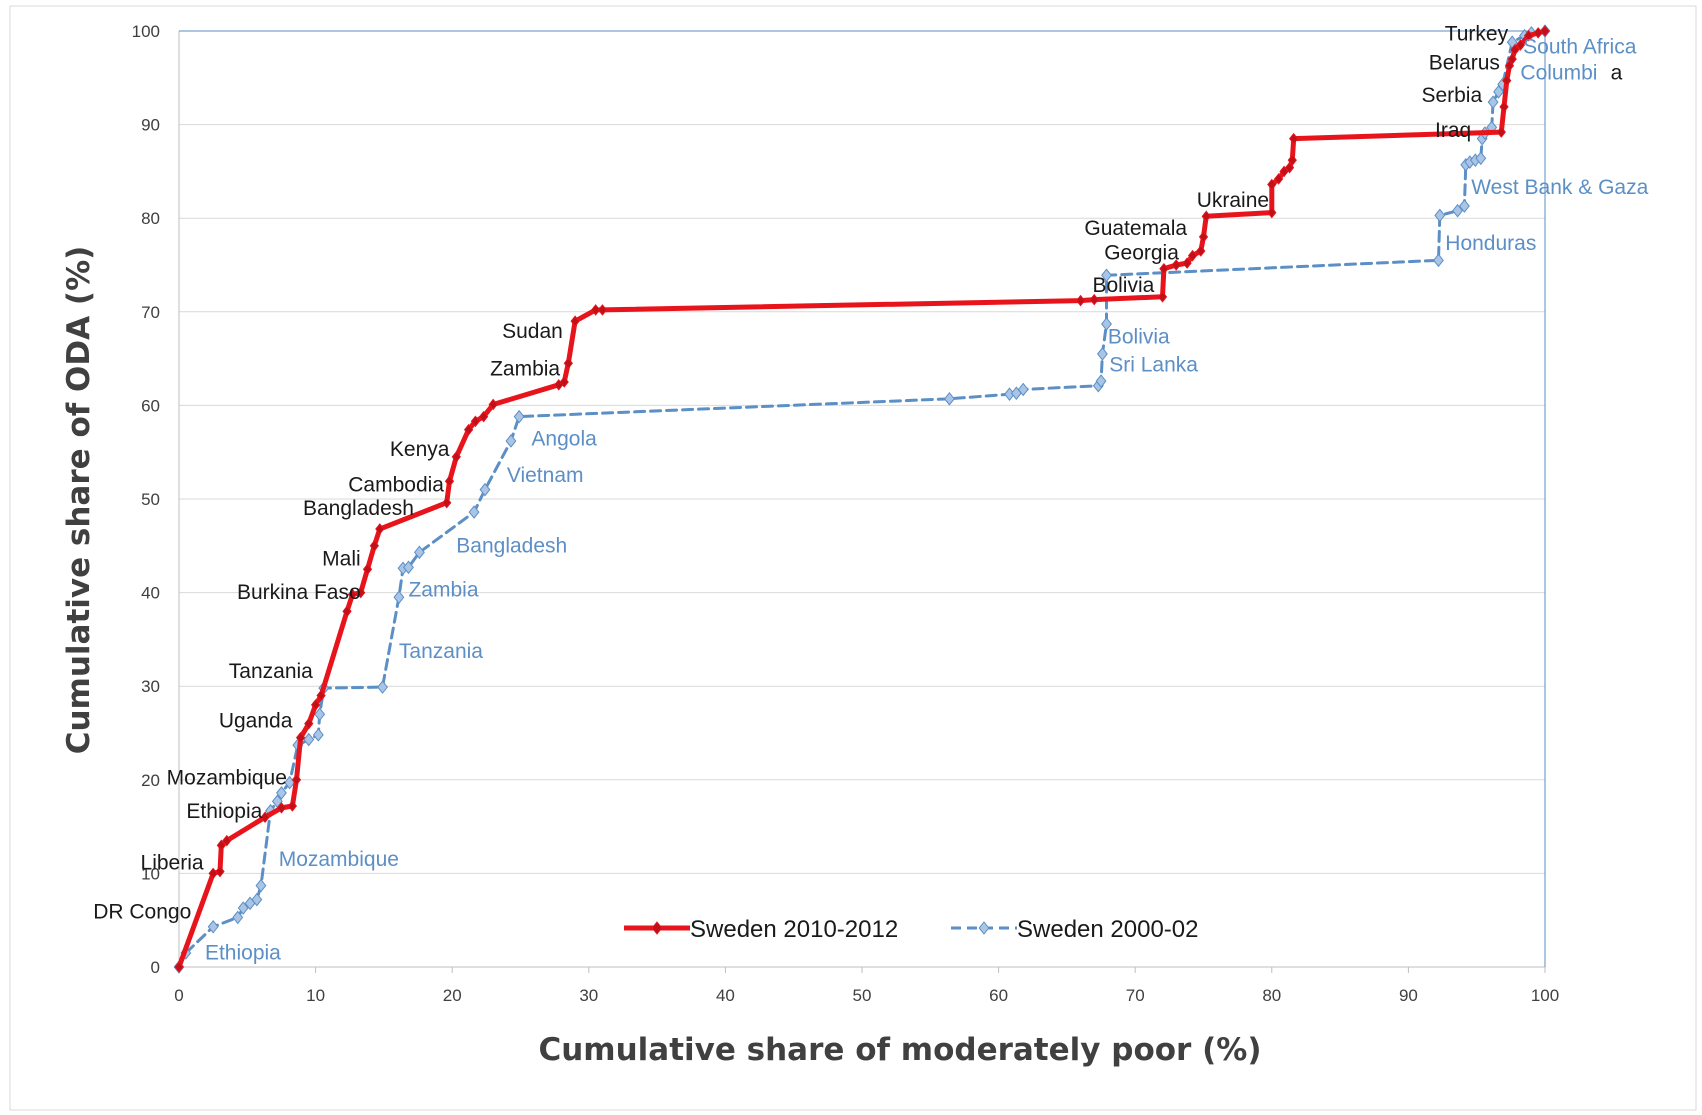 The width and height of the screenshot is (1702, 1115). What do you see at coordinates (299, 592) in the screenshot?
I see `red-series-label: Burkina Faso` at bounding box center [299, 592].